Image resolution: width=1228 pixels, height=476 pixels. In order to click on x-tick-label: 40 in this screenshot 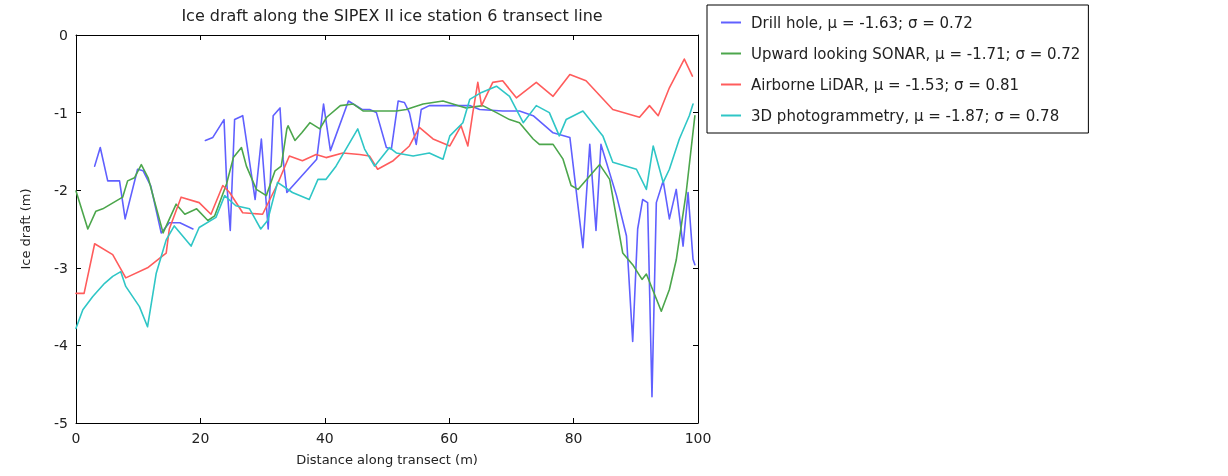, I will do `click(324, 438)`.